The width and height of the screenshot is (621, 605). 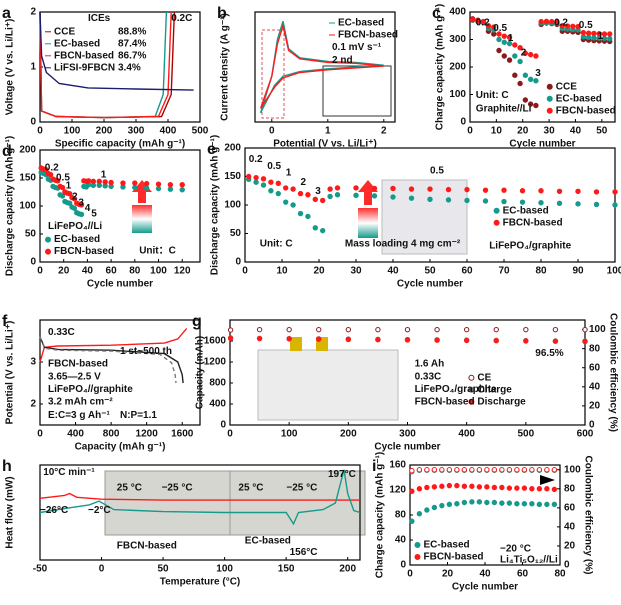 I want to click on annotation: LiFePO₄//Li, so click(x=75, y=226).